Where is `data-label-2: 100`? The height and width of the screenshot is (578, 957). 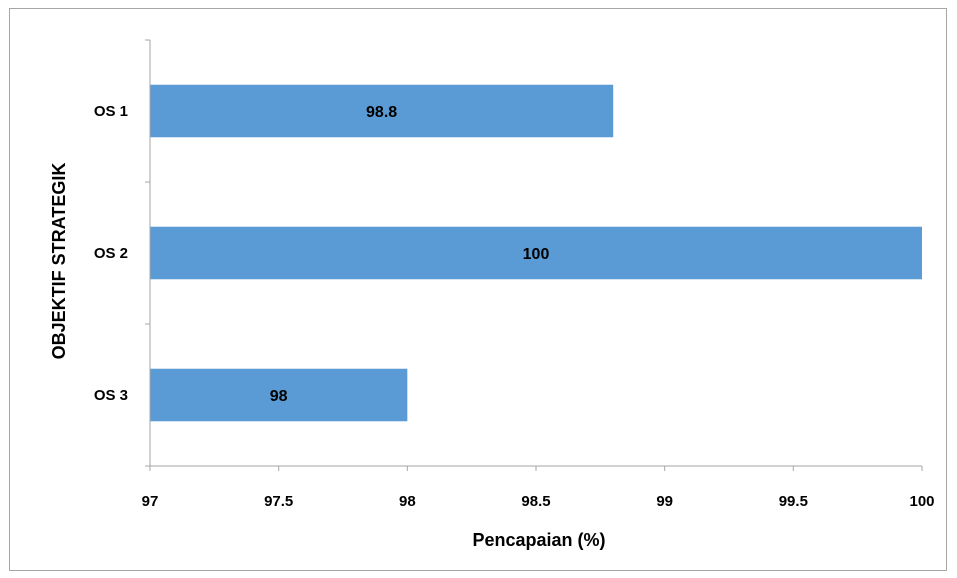 data-label-2: 100 is located at coordinates (536, 254).